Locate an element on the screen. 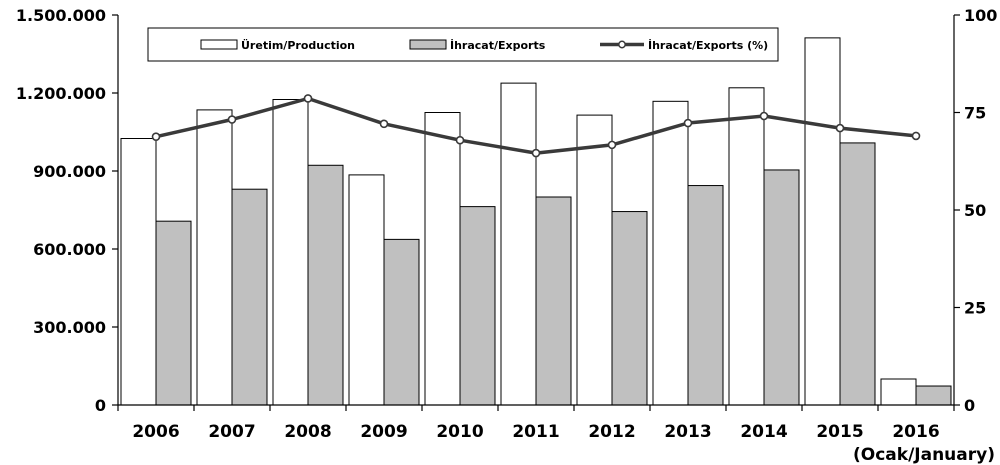 The image size is (1000, 465). bar-exports-2012 is located at coordinates (629, 308).